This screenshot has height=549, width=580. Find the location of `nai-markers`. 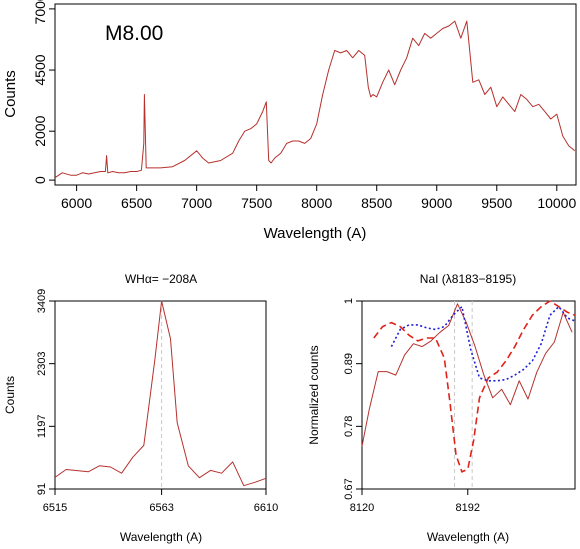

nai-markers is located at coordinates (463, 395).